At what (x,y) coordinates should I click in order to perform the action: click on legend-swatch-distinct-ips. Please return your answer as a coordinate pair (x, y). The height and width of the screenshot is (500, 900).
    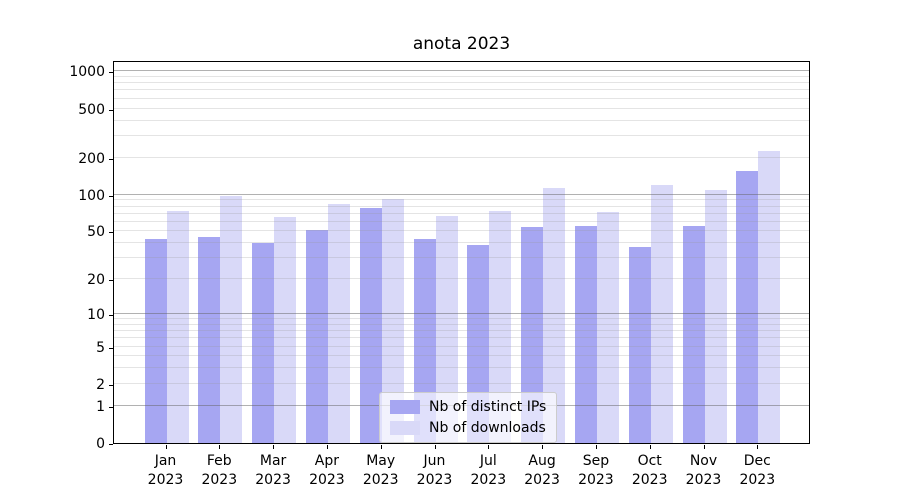
    Looking at the image, I should click on (405, 407).